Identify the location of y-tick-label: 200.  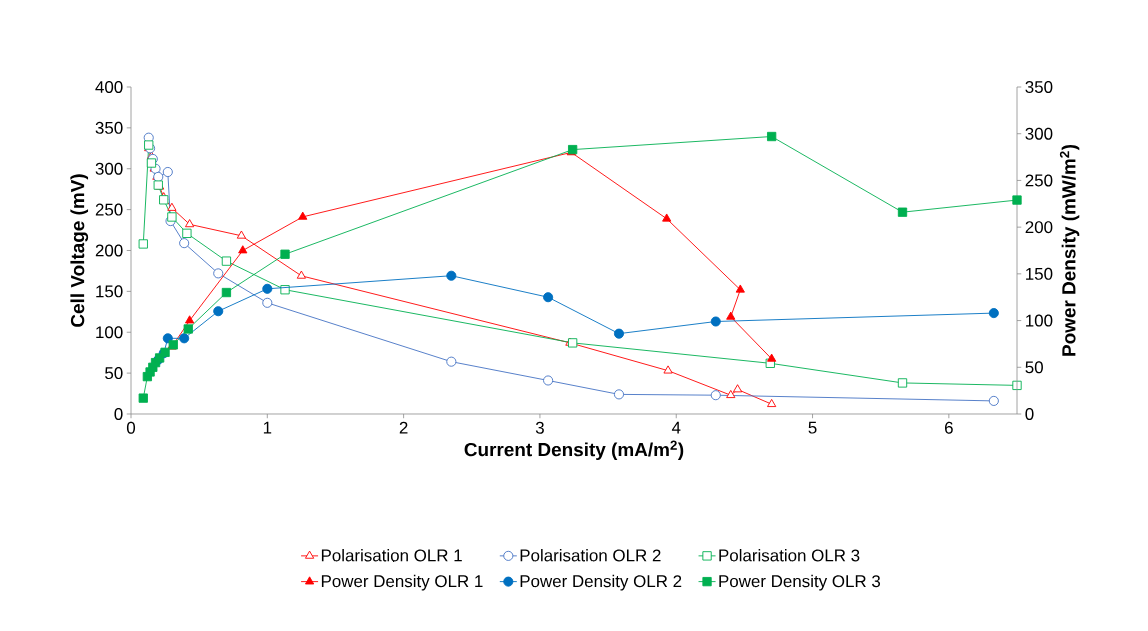
(109, 250).